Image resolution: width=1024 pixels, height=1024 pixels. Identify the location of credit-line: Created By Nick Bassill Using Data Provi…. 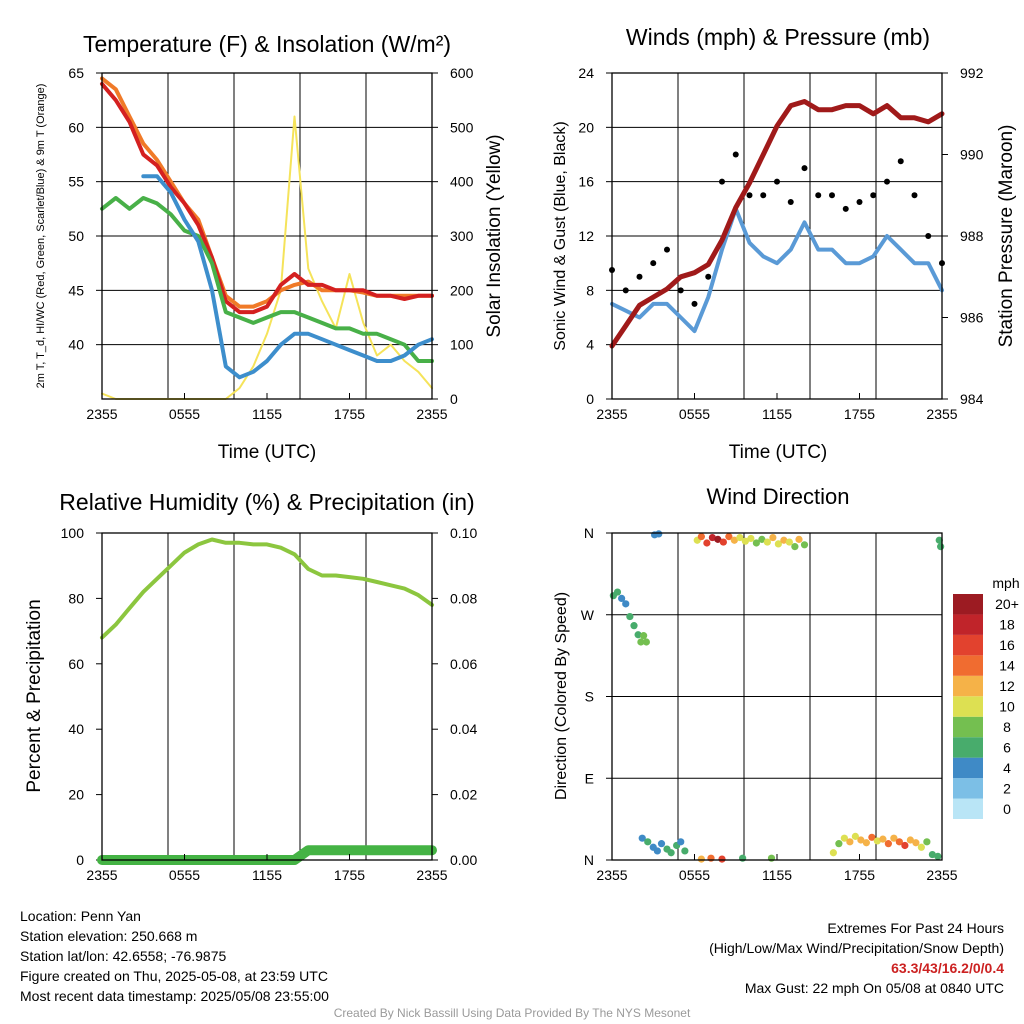
(512, 1013).